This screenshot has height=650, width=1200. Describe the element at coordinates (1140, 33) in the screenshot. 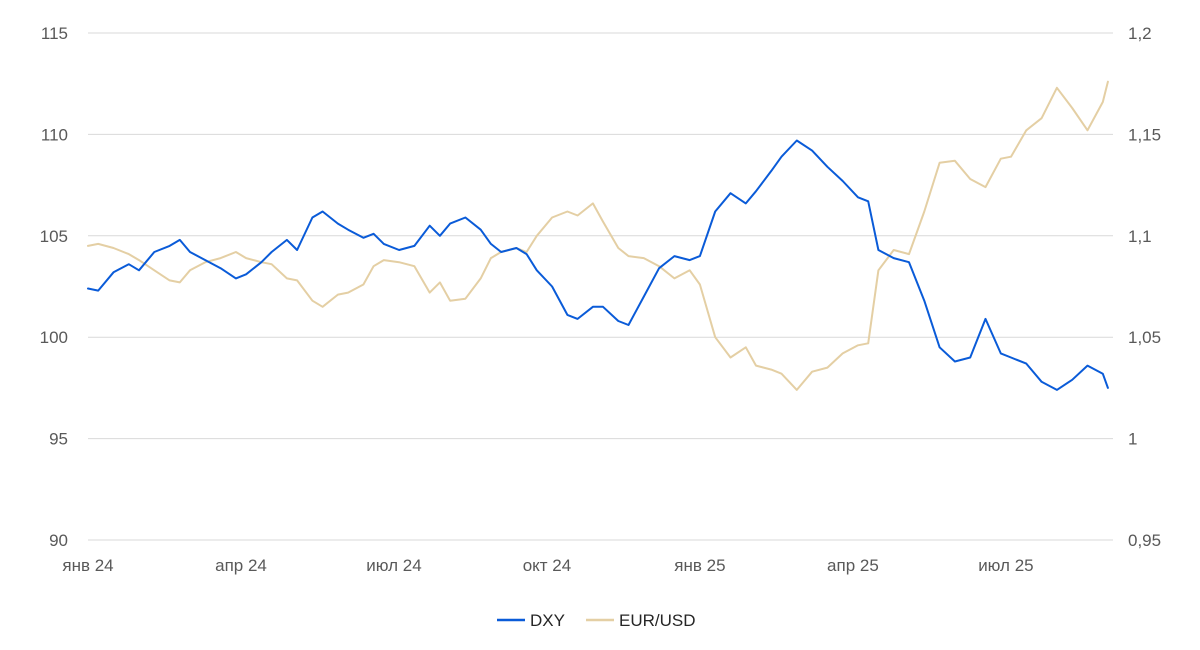

I see `right-y-tick-label: 1,2` at that location.